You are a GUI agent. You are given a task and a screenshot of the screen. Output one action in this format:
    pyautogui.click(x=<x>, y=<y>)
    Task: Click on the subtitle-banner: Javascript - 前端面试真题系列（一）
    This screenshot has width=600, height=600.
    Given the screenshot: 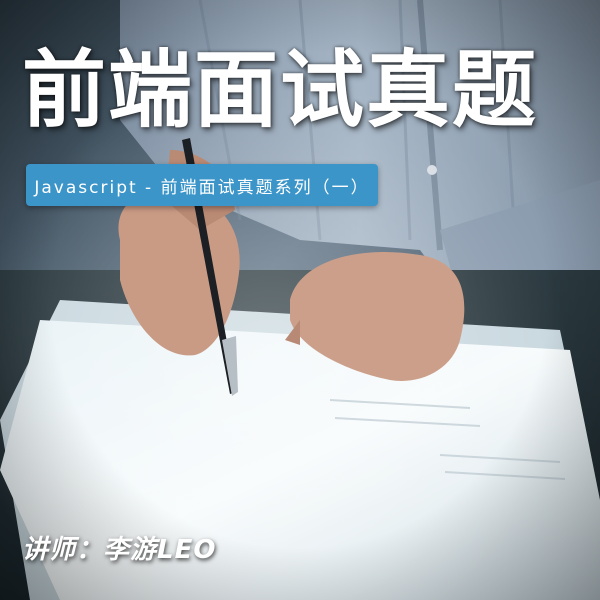 What is the action you would take?
    pyautogui.click(x=202, y=185)
    